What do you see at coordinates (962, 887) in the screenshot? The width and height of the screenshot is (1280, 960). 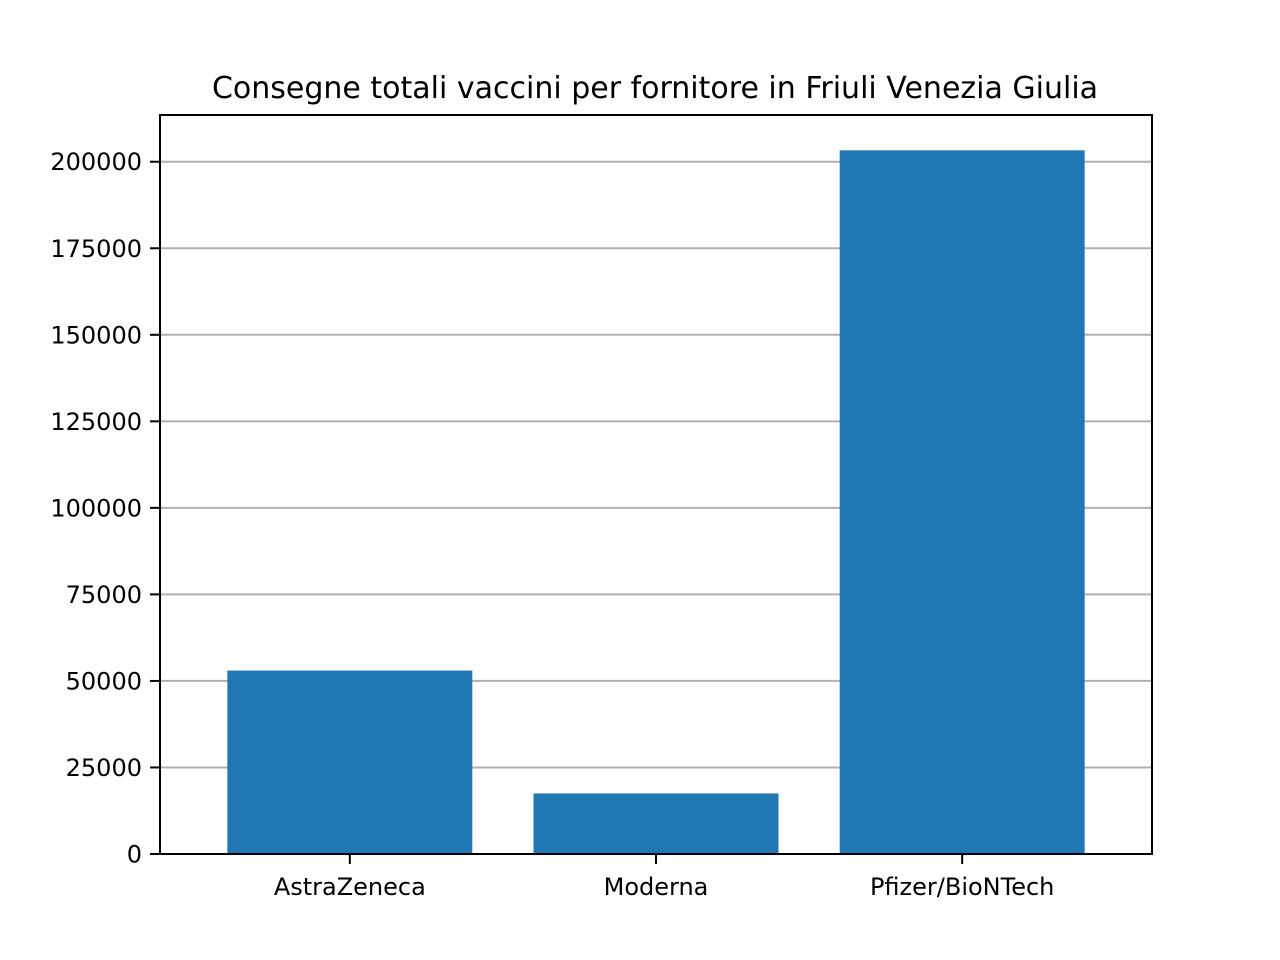 I see `x-tick-label: Pfizer/BioNTech` at bounding box center [962, 887].